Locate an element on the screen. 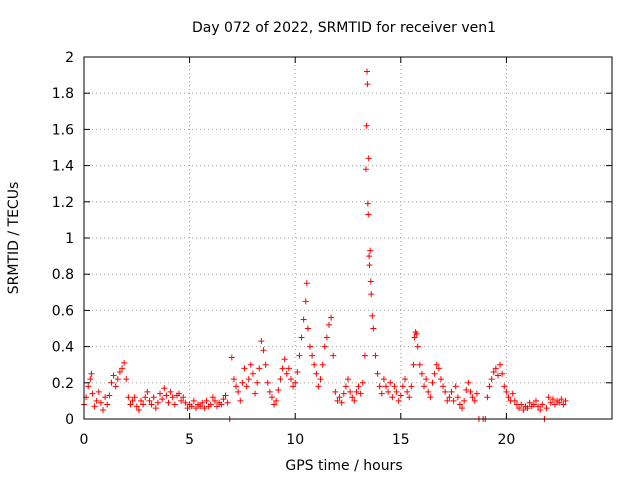  x-tick-labels: 0 5 10 15 20 is located at coordinates (298, 440).